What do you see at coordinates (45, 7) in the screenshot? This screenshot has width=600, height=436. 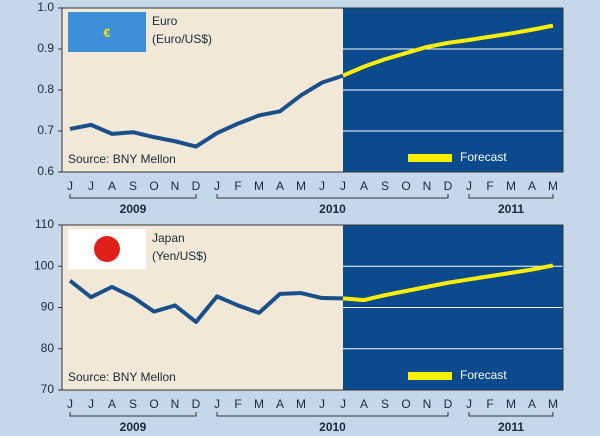 I see `y-tick-label: 1.0` at bounding box center [45, 7].